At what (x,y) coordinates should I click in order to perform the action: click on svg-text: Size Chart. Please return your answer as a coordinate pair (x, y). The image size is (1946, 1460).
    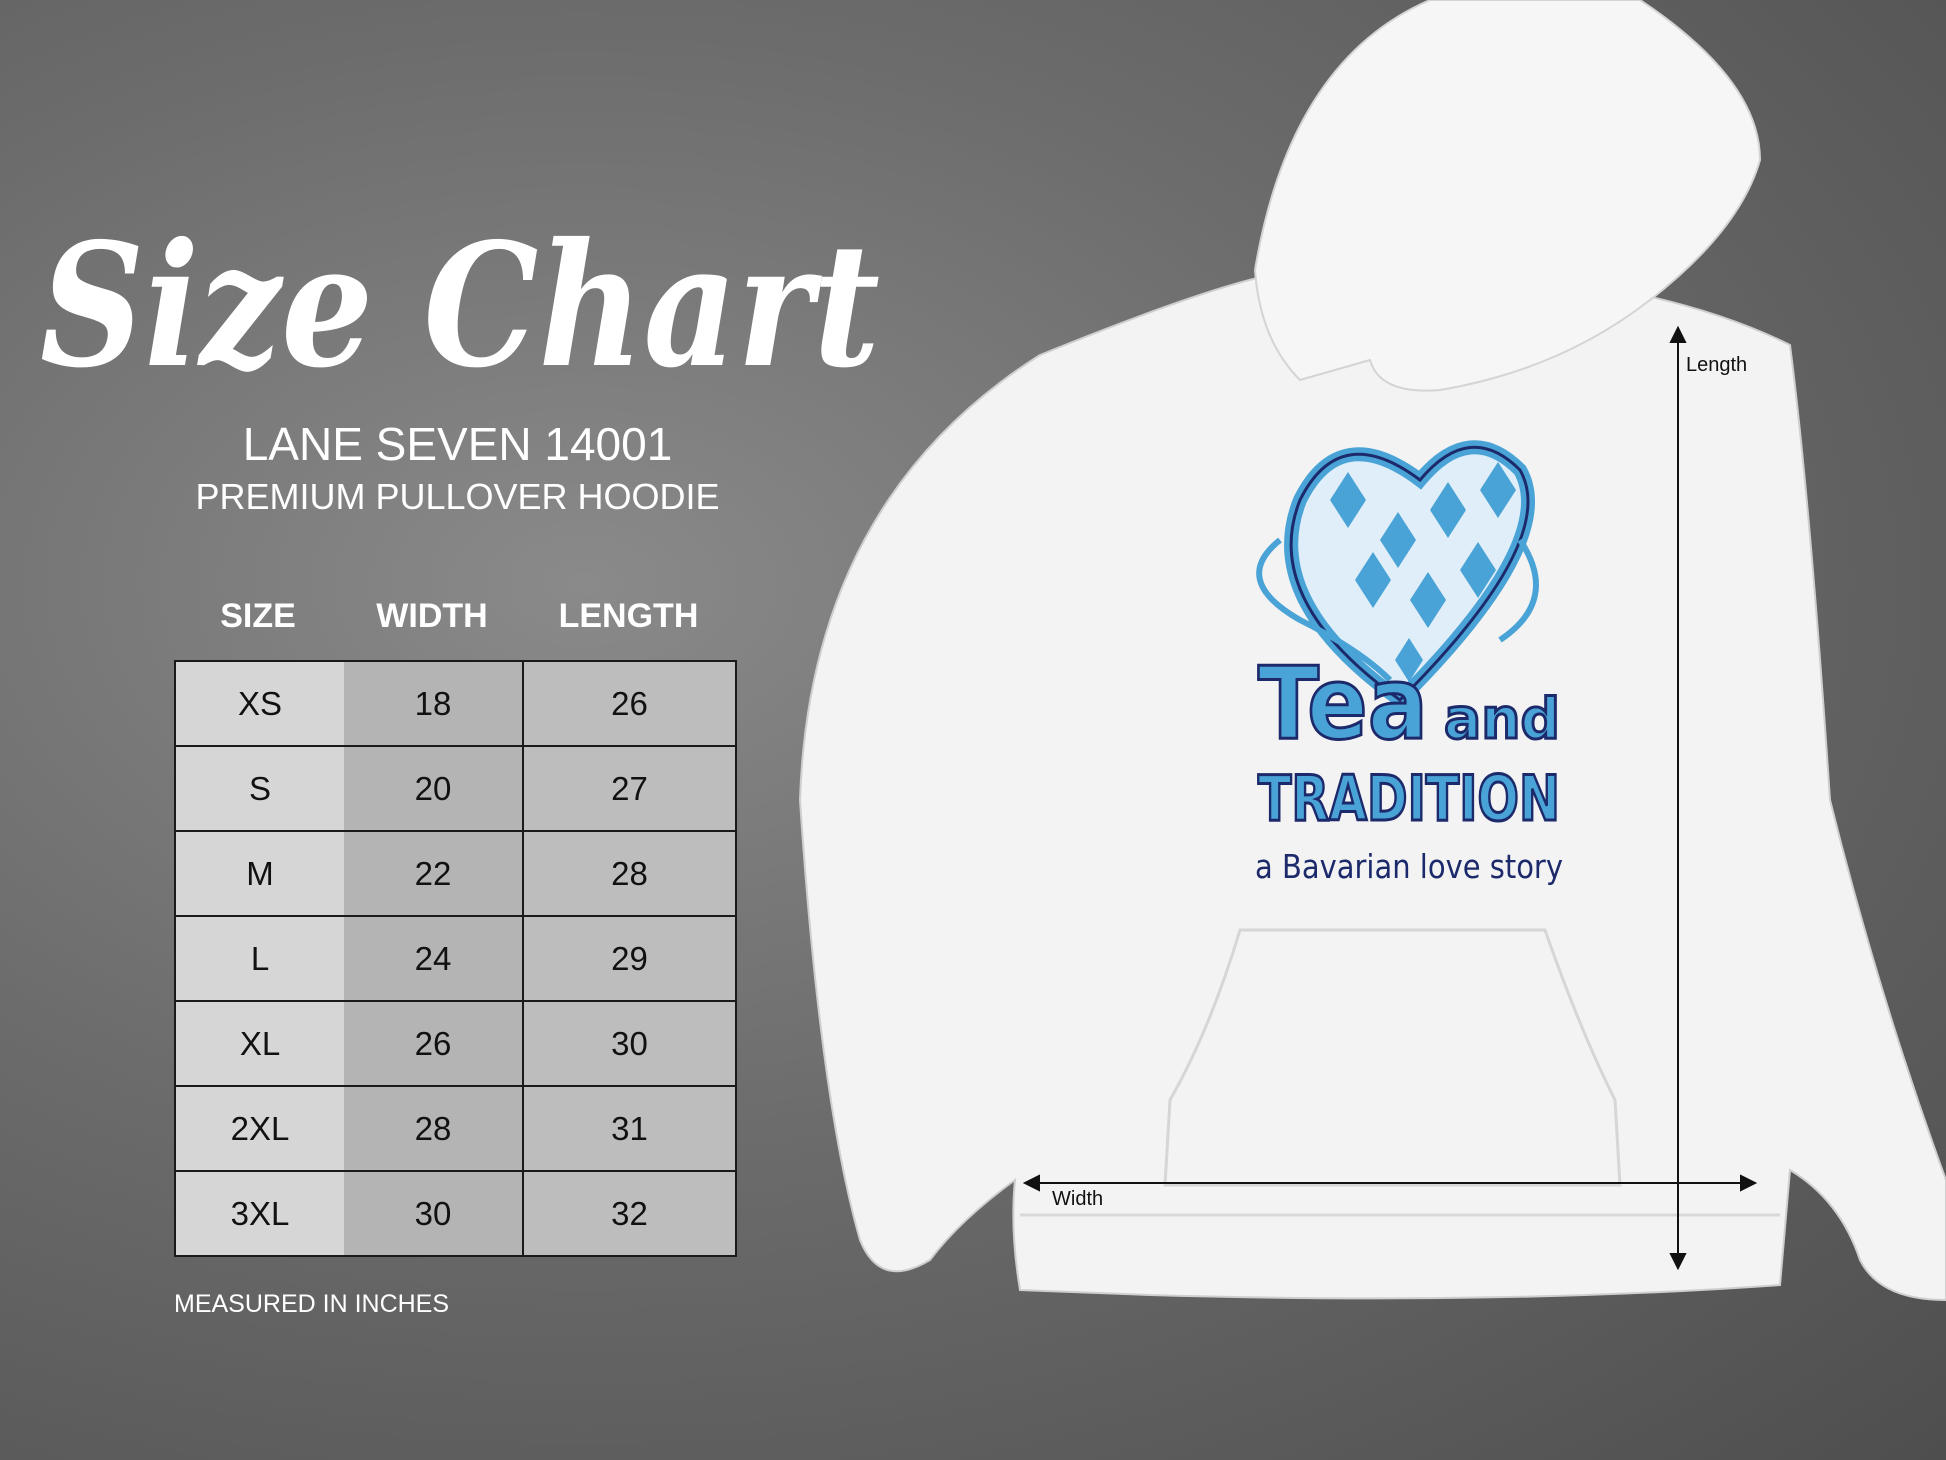
    Looking at the image, I should click on (460, 310).